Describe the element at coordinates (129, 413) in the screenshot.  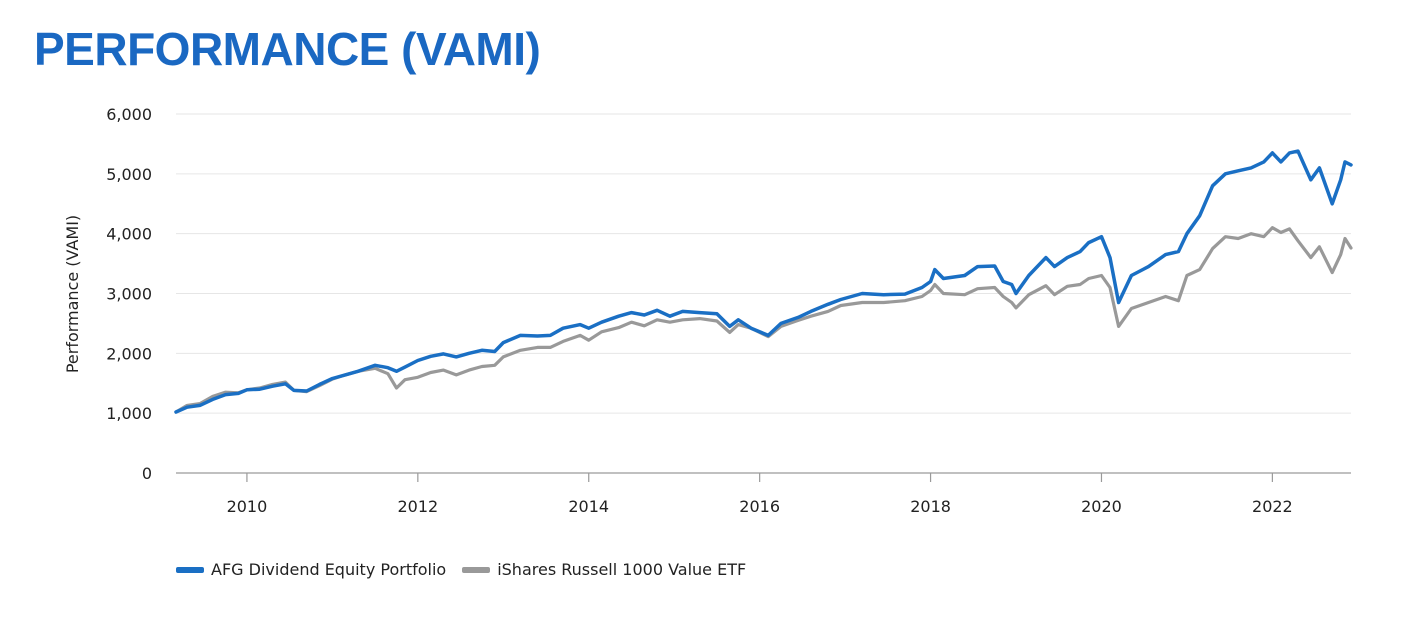
I see `y-tick-label: 1,000` at that location.